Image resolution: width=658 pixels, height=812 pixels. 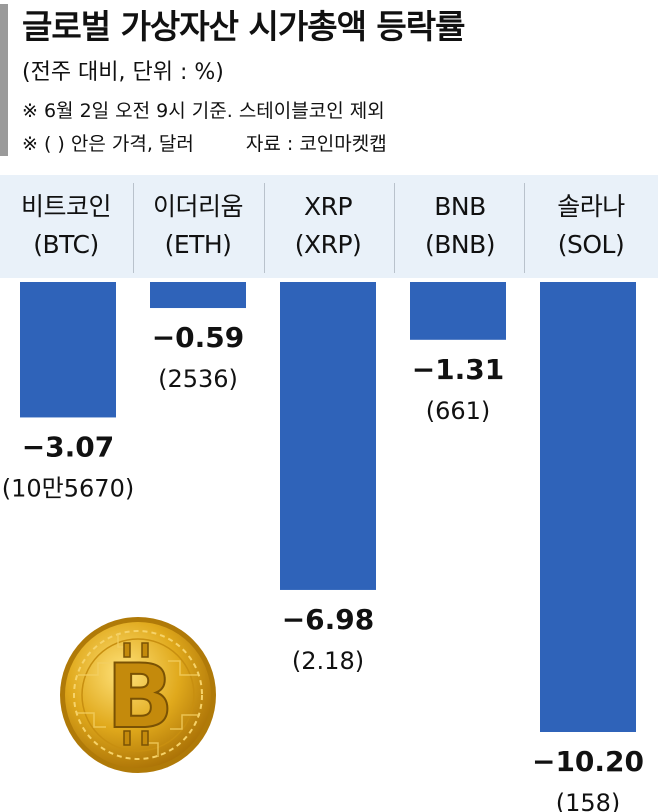 I want to click on category-header-band, so click(x=329, y=226).